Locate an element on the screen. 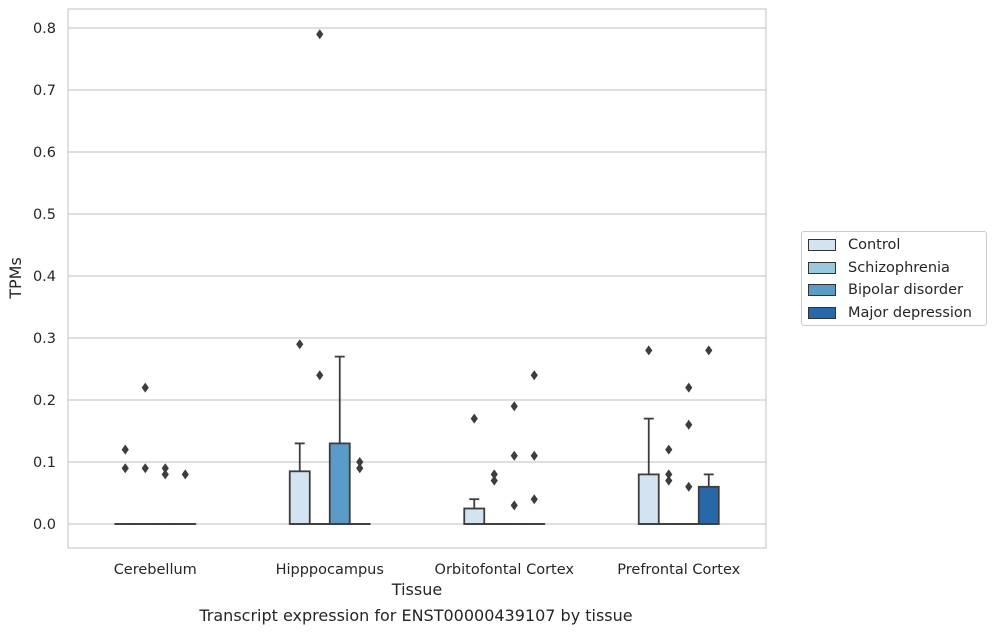 The height and width of the screenshot is (634, 997). box-hipppocampus-control is located at coordinates (299, 432).